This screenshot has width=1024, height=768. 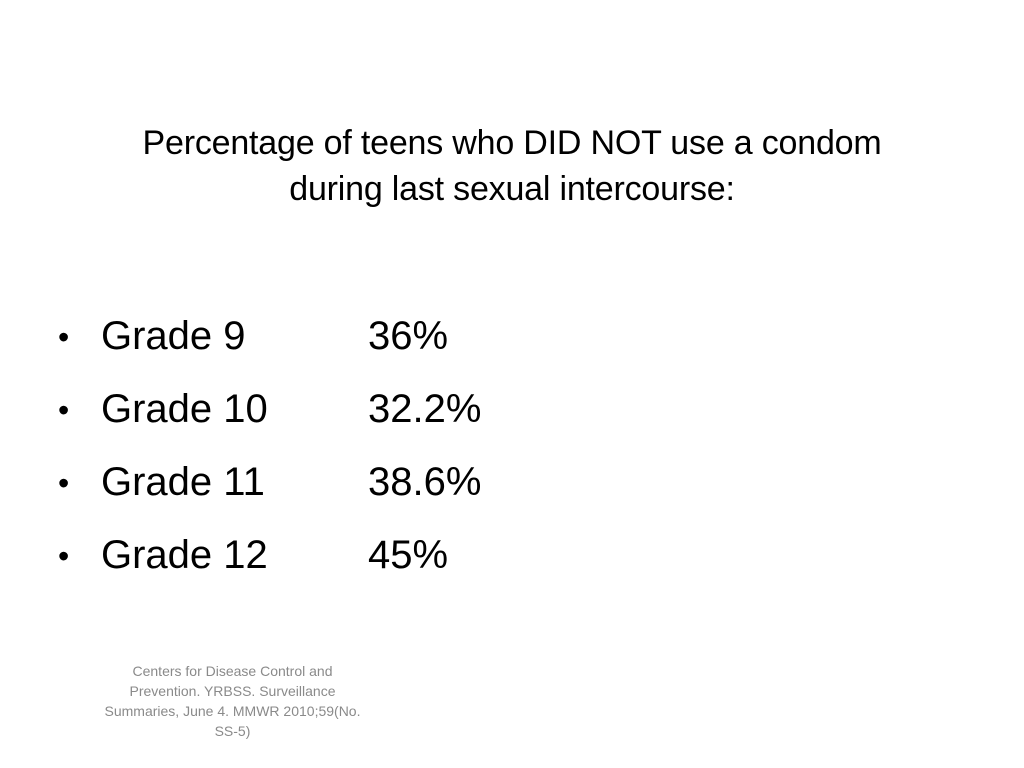 I want to click on percentage-value: 32.2%, so click(x=425, y=409).